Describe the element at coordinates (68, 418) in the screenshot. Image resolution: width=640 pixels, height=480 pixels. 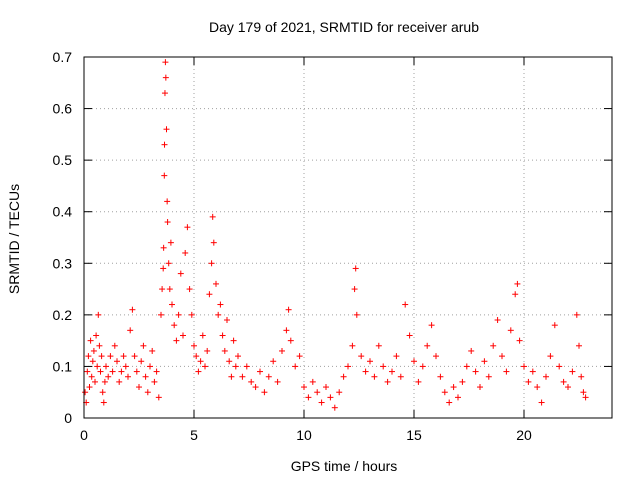
I see `y-tick-label: 0` at that location.